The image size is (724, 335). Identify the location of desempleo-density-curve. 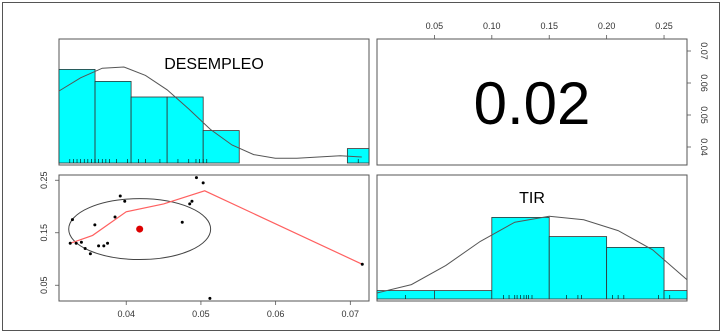
(210, 112).